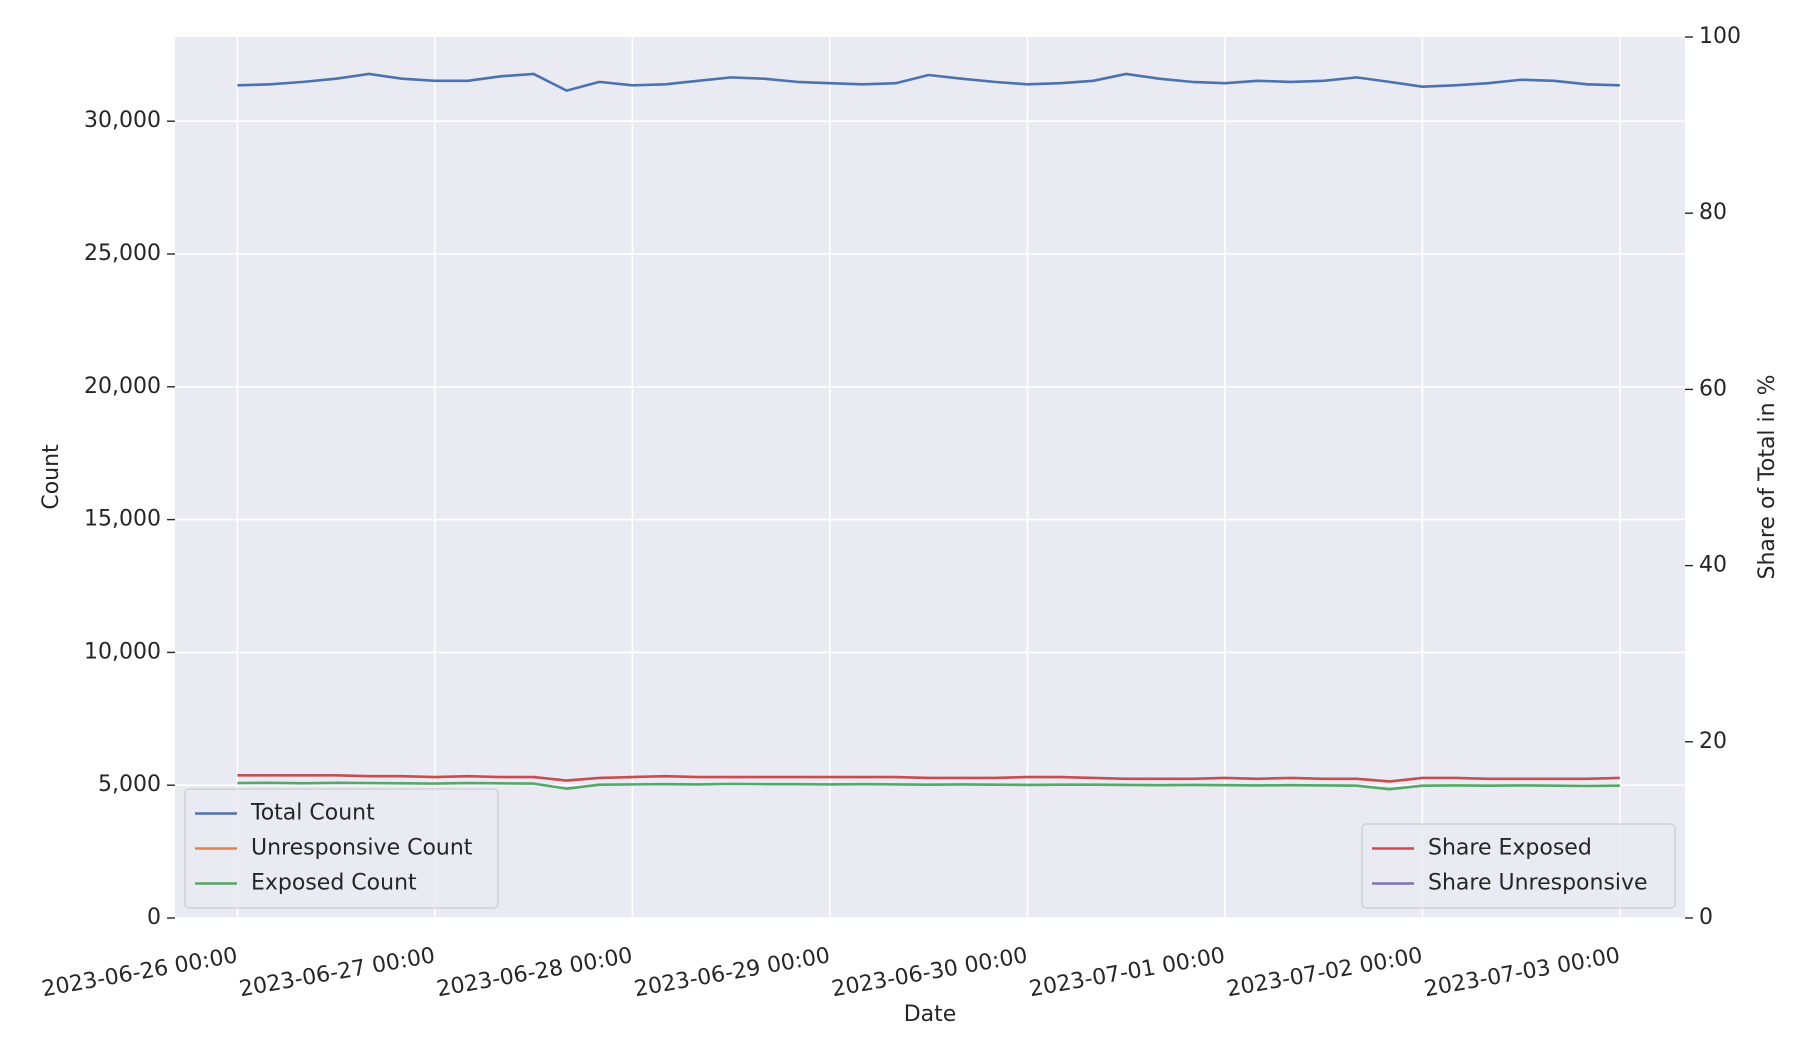 This screenshot has width=1800, height=1054. I want to click on y-tick-label: 5,000, so click(129, 784).